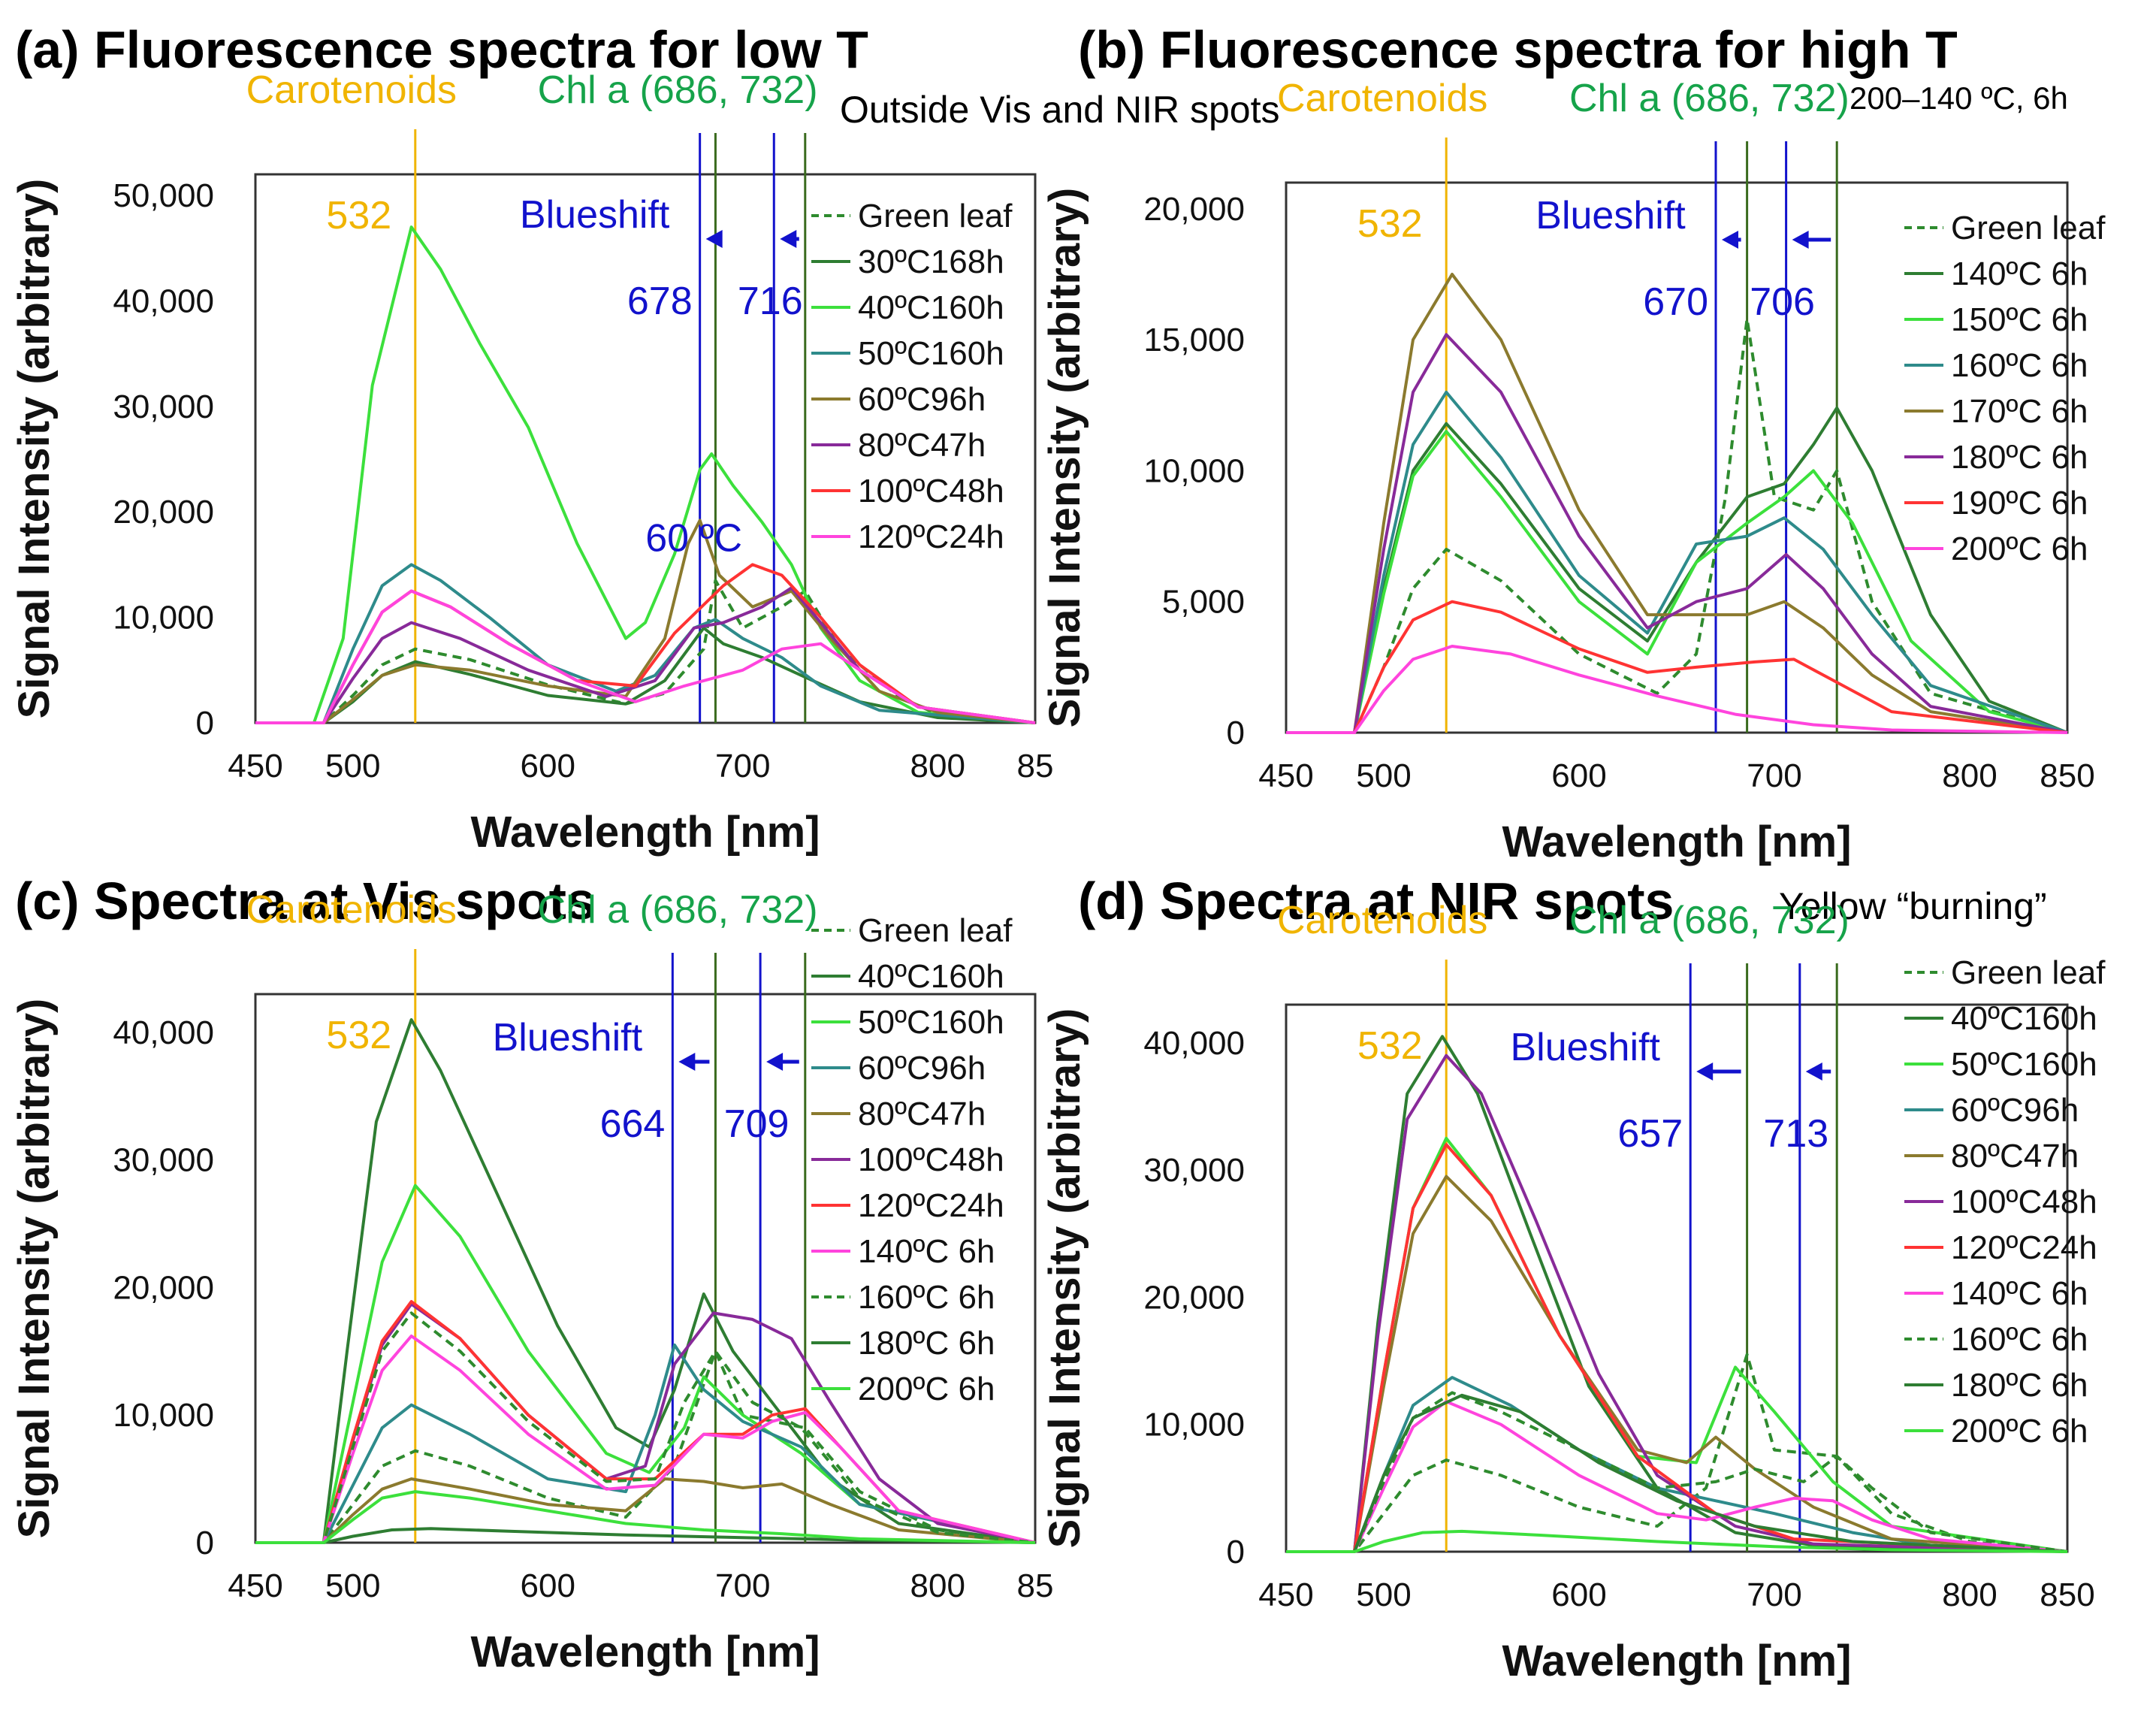 The image size is (2156, 1717). What do you see at coordinates (931, 491) in the screenshot?
I see `legend-label: 100ºC48h` at bounding box center [931, 491].